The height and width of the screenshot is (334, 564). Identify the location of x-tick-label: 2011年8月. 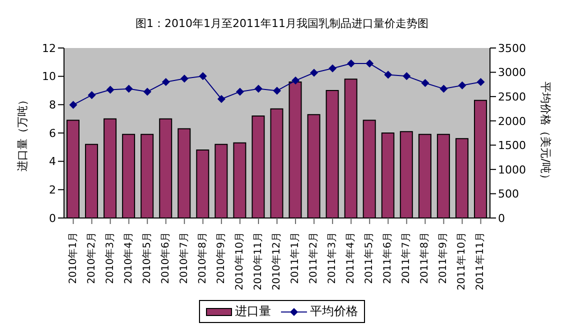
(424, 258).